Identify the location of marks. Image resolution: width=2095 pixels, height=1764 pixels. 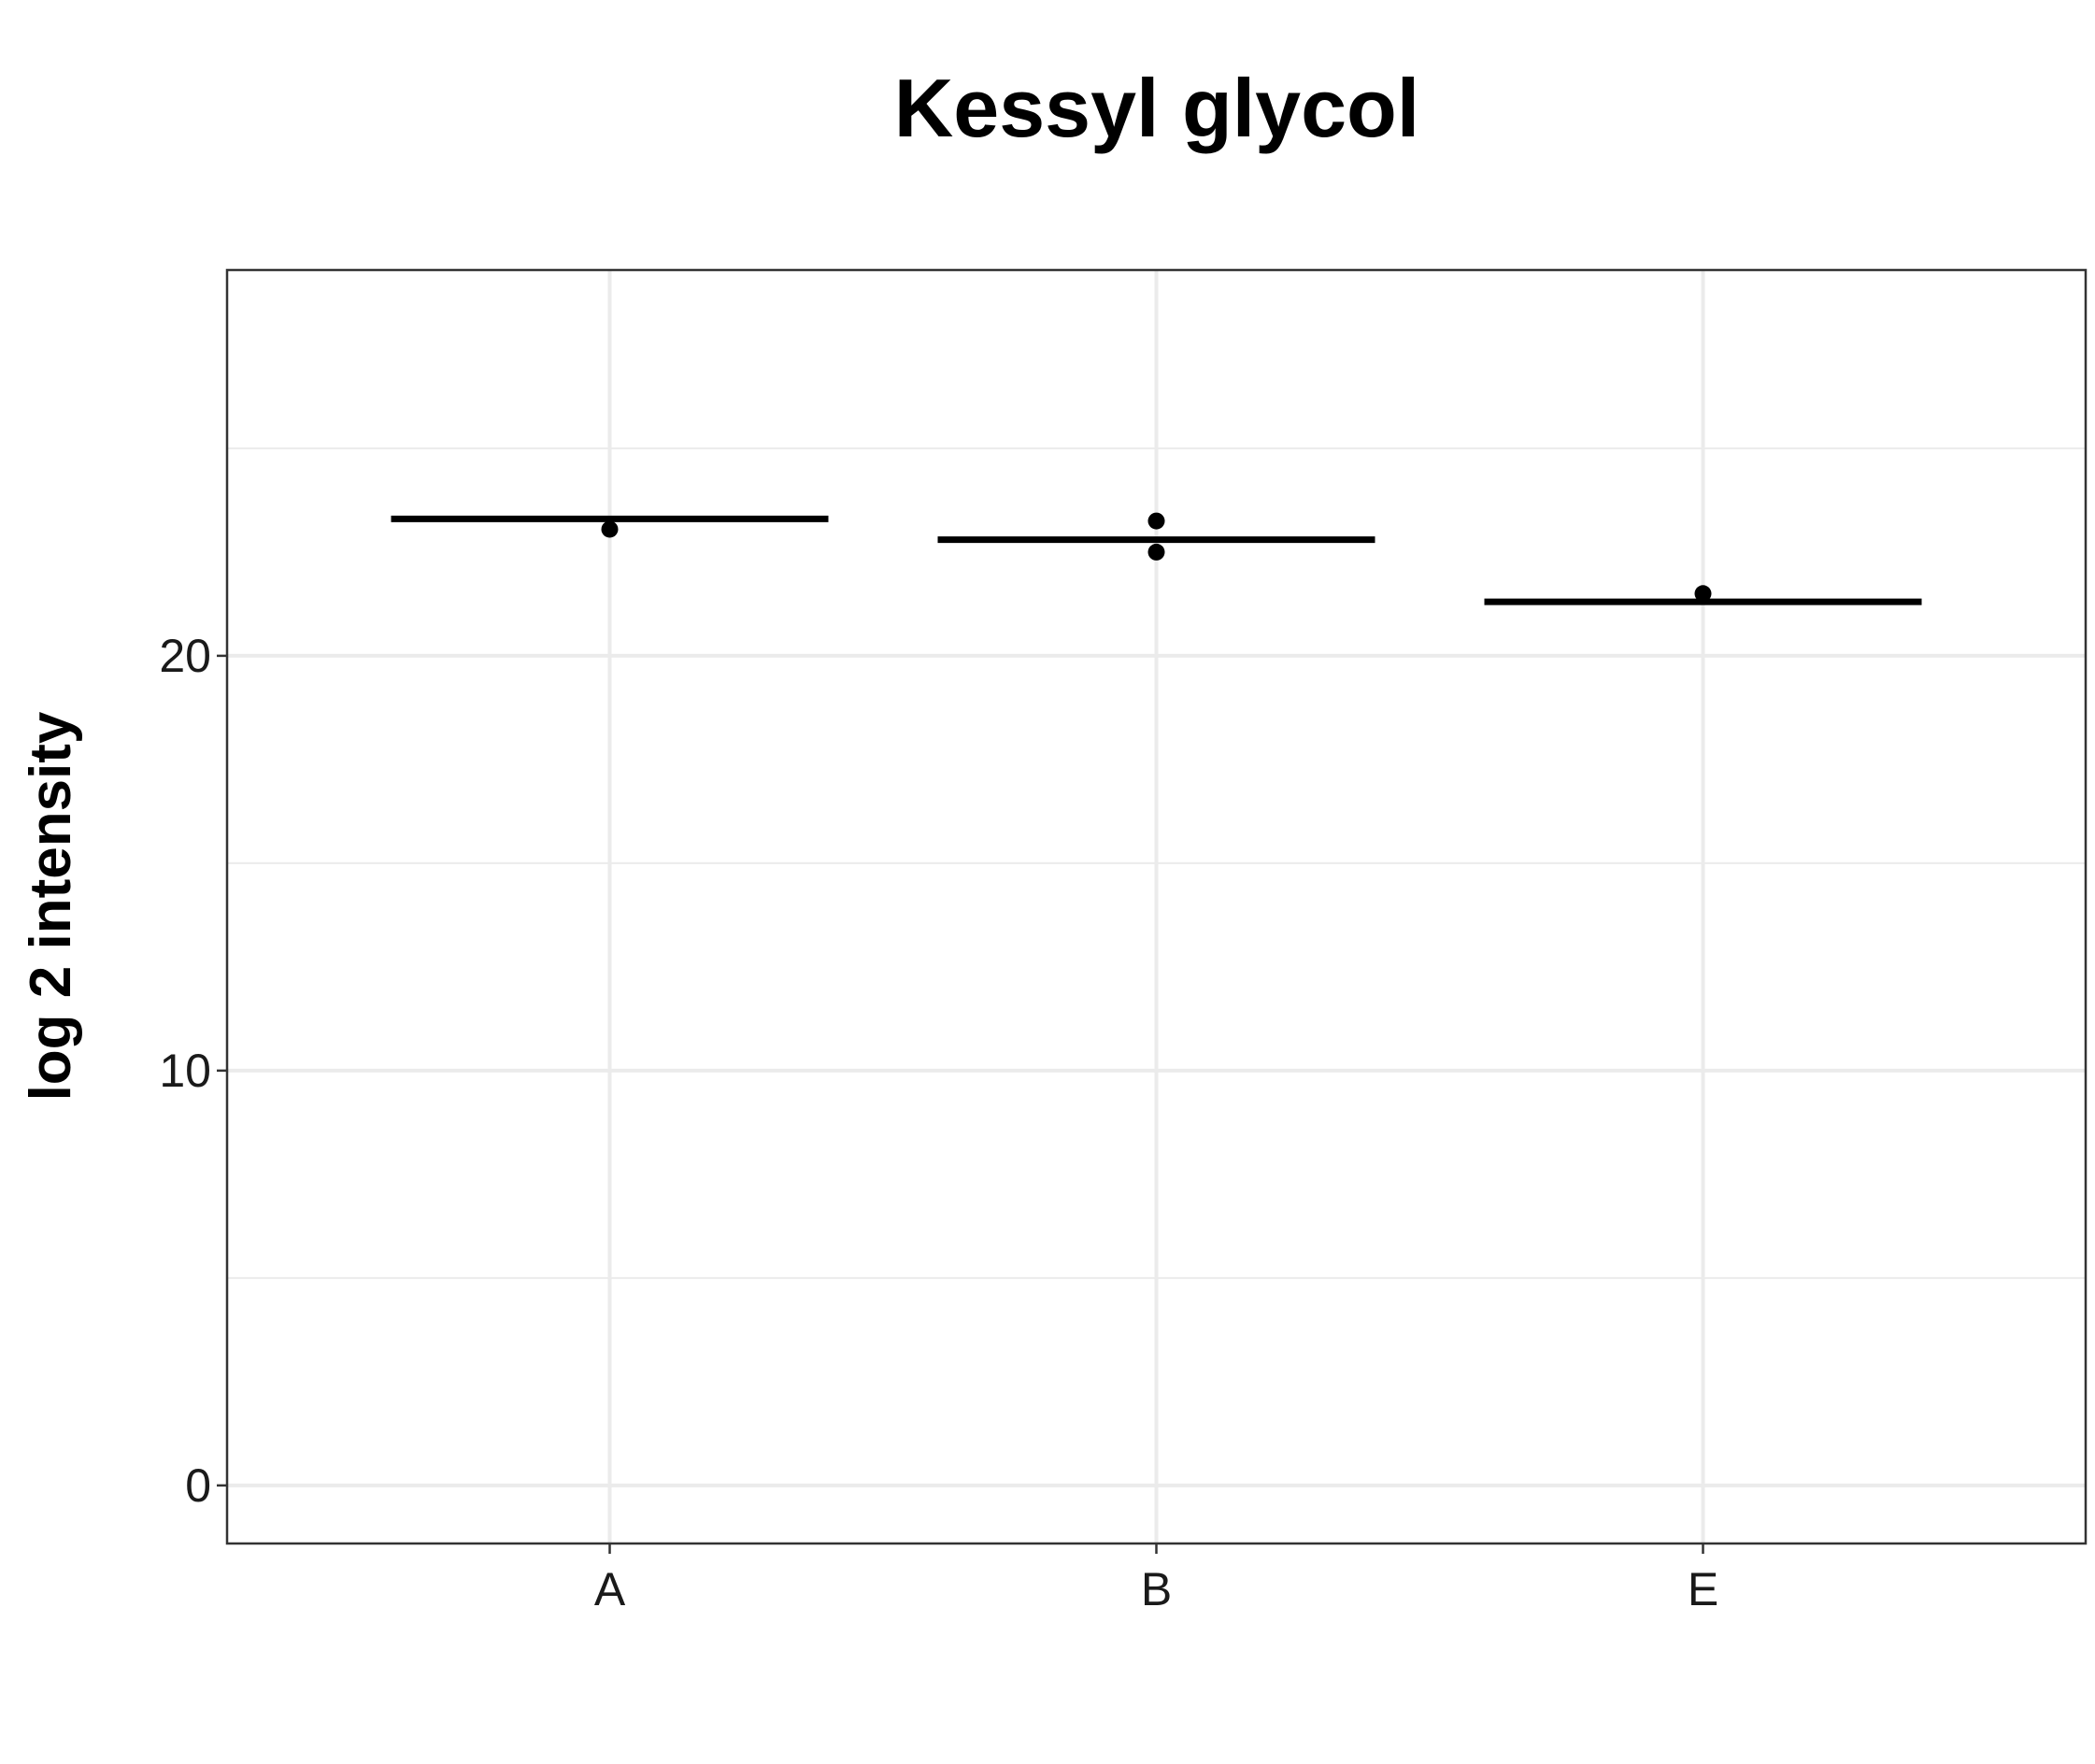
(1156, 558).